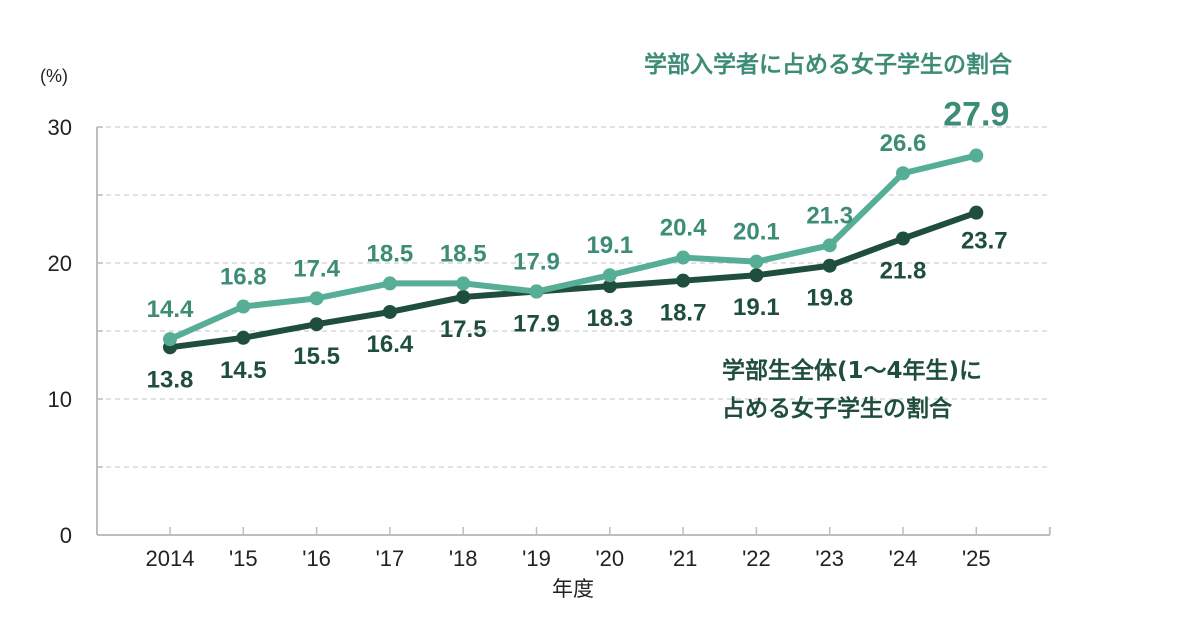  What do you see at coordinates (609, 558) in the screenshot?
I see `x-tick-label: '20` at bounding box center [609, 558].